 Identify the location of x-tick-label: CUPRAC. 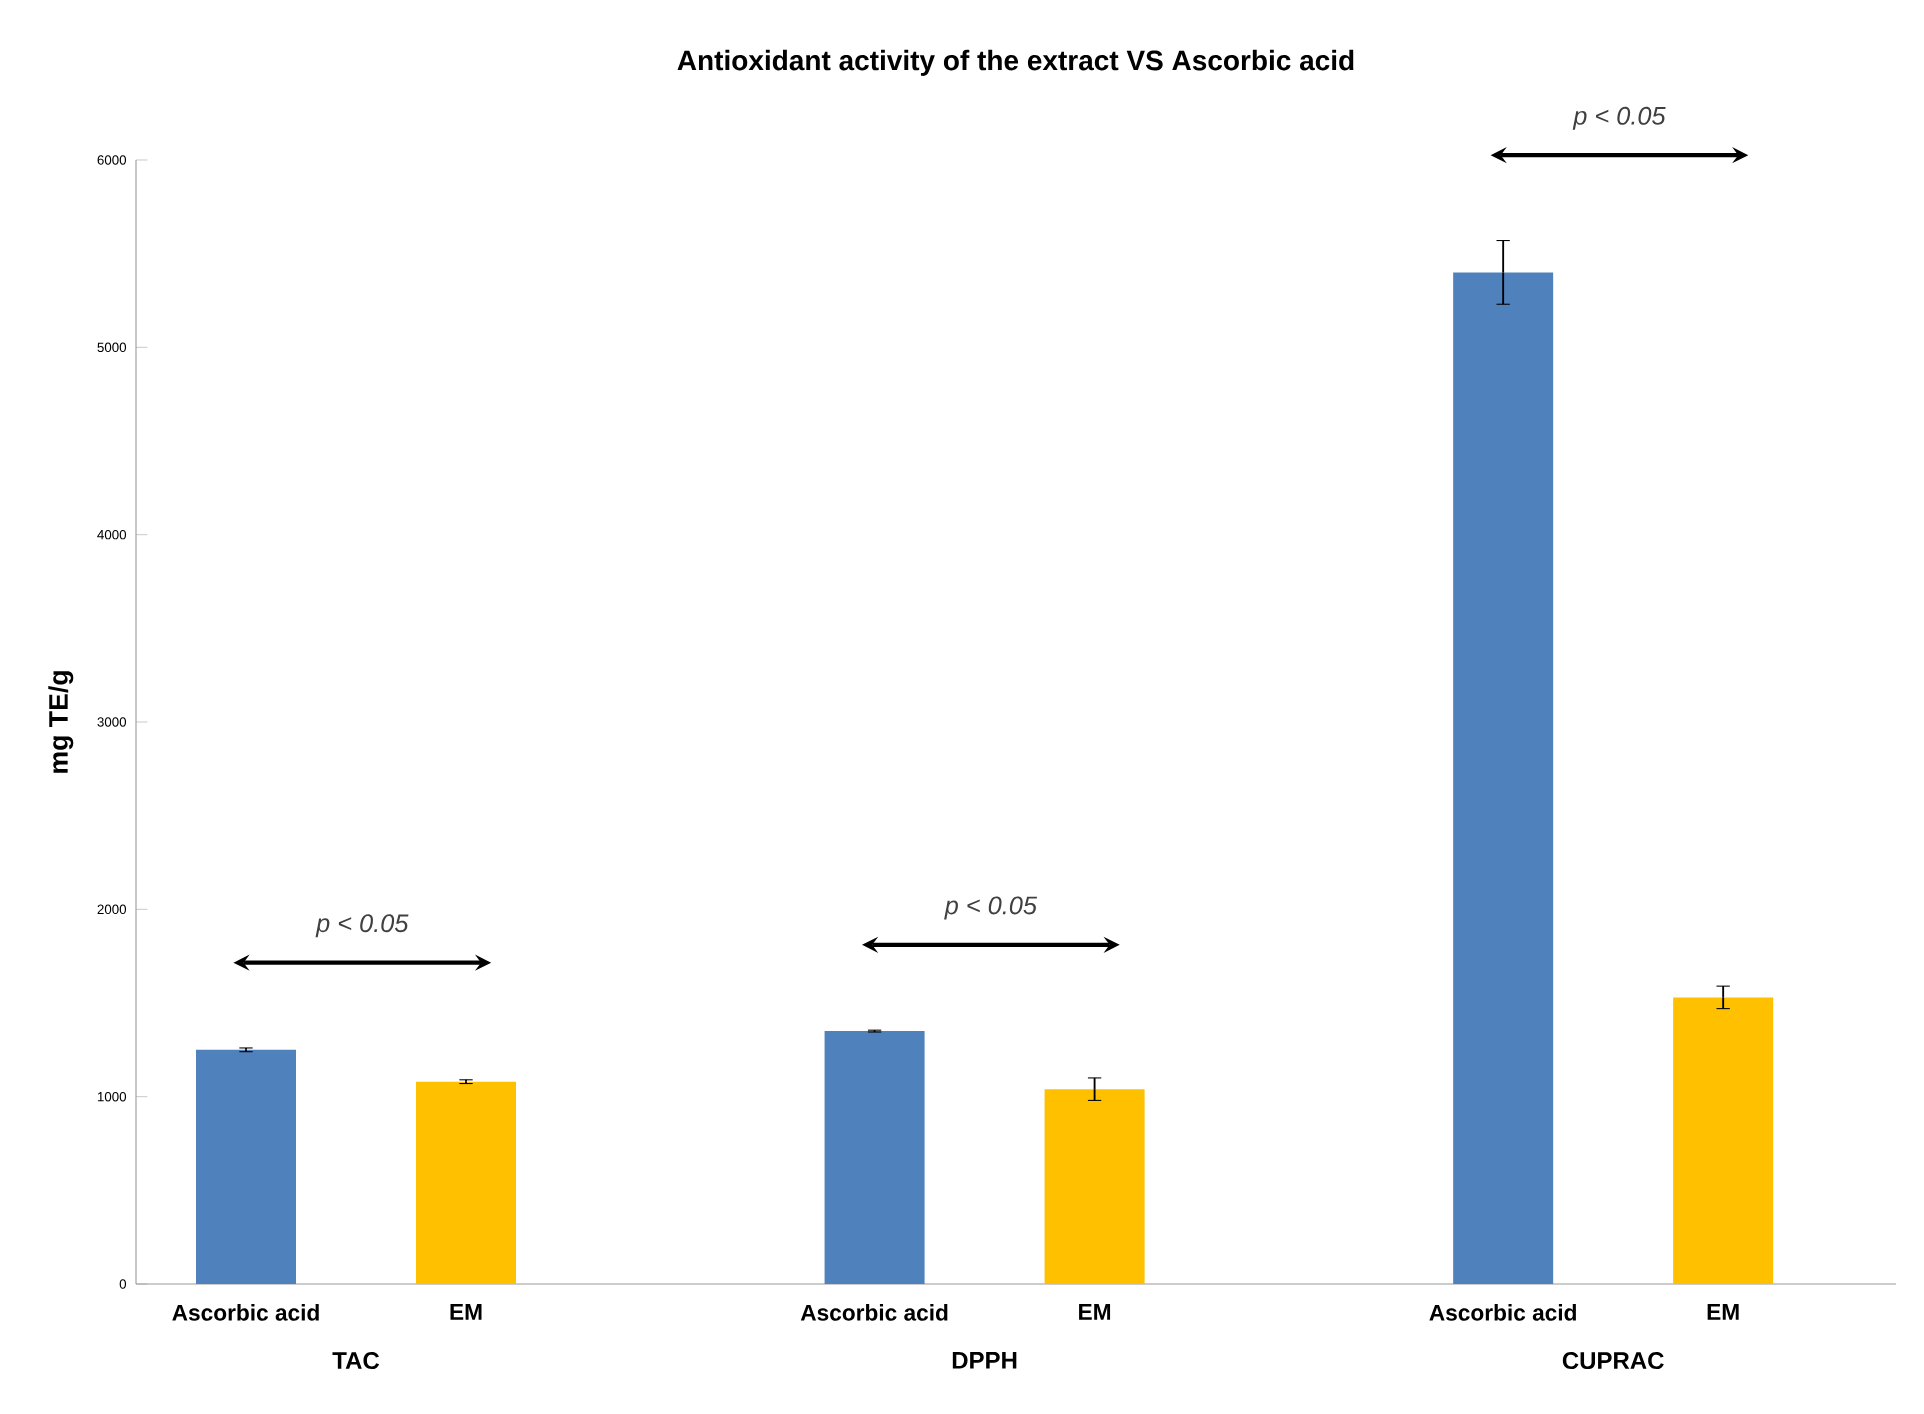
(1613, 1361).